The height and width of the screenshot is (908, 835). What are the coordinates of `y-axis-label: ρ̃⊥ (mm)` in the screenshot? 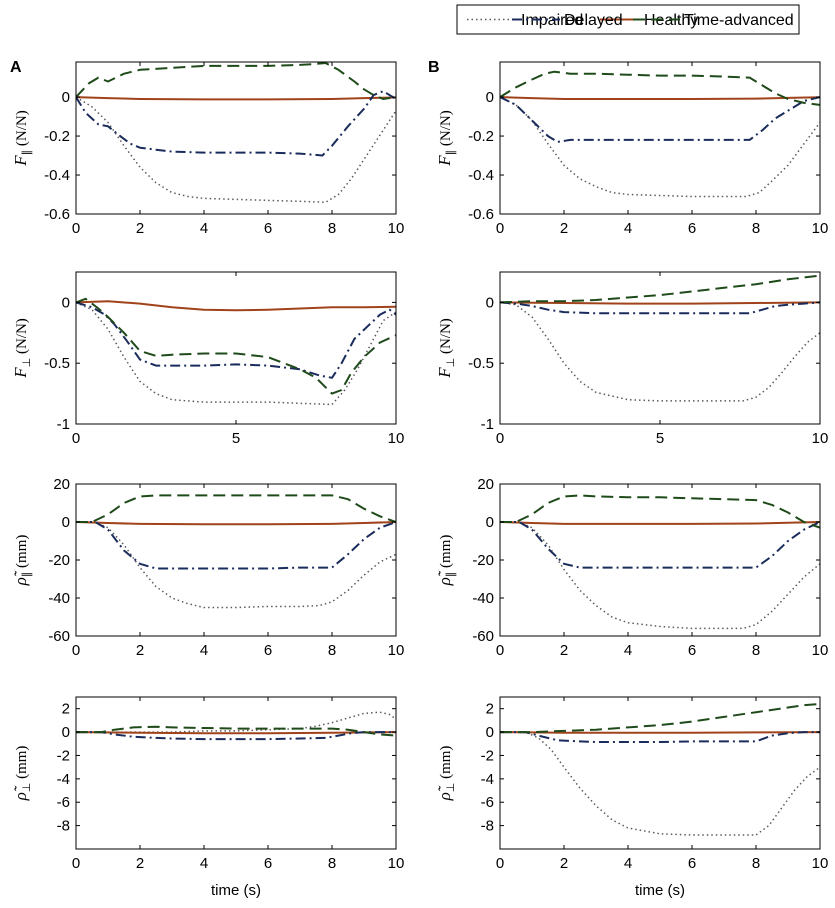 It's located at (22, 774).